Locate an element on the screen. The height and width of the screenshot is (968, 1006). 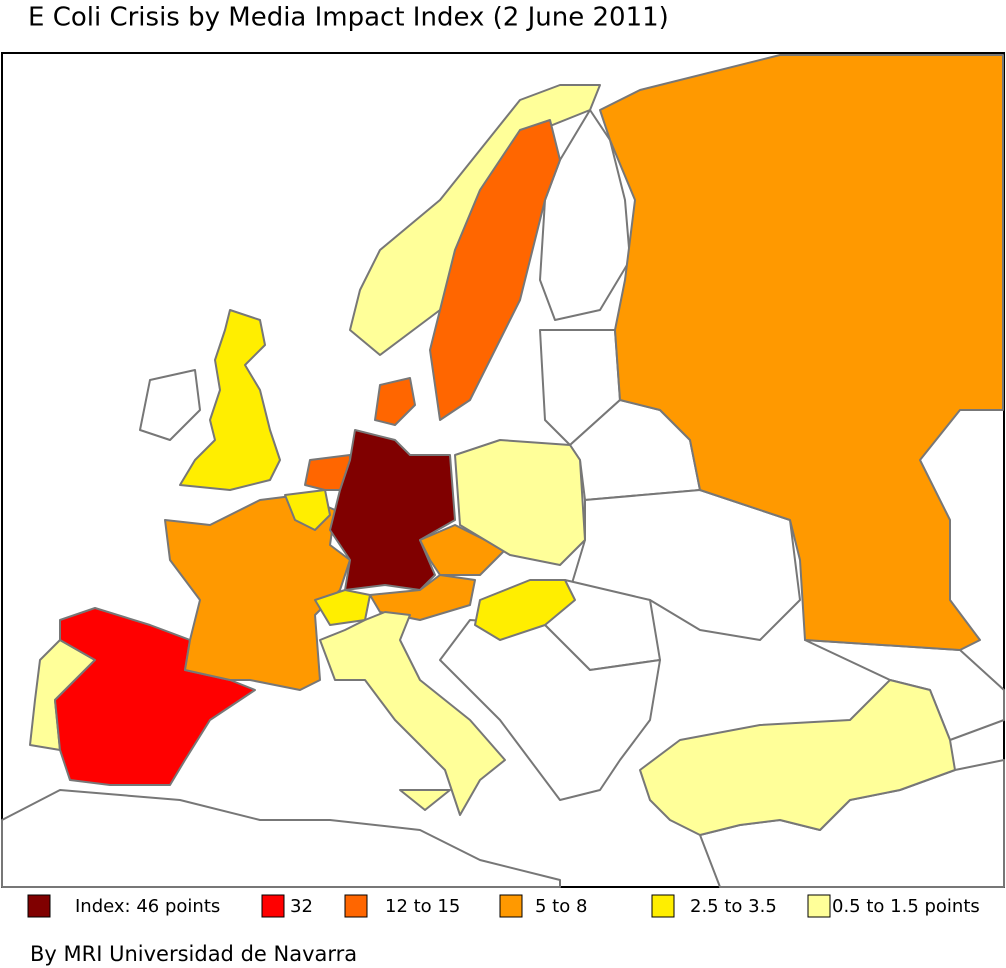
denmark is located at coordinates (395, 401).